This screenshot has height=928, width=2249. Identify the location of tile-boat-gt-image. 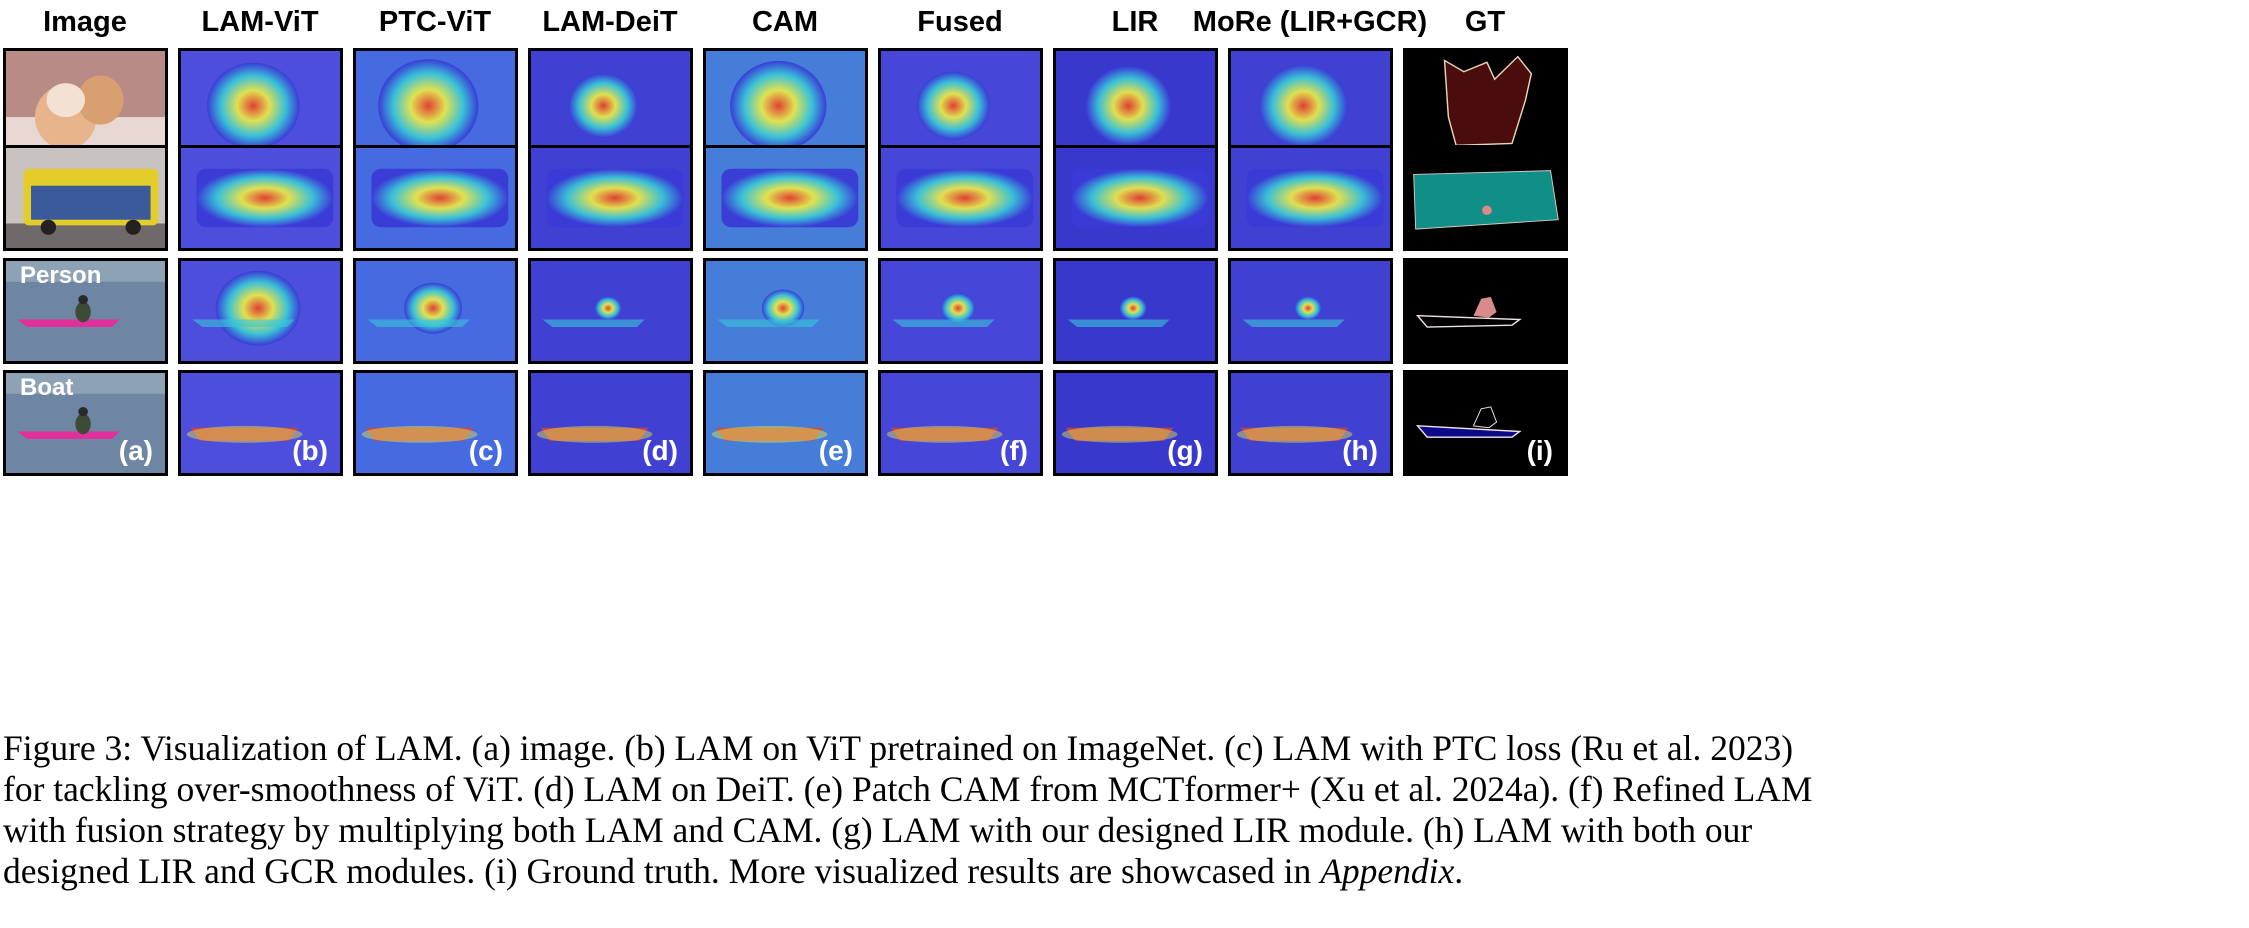
(1485, 423).